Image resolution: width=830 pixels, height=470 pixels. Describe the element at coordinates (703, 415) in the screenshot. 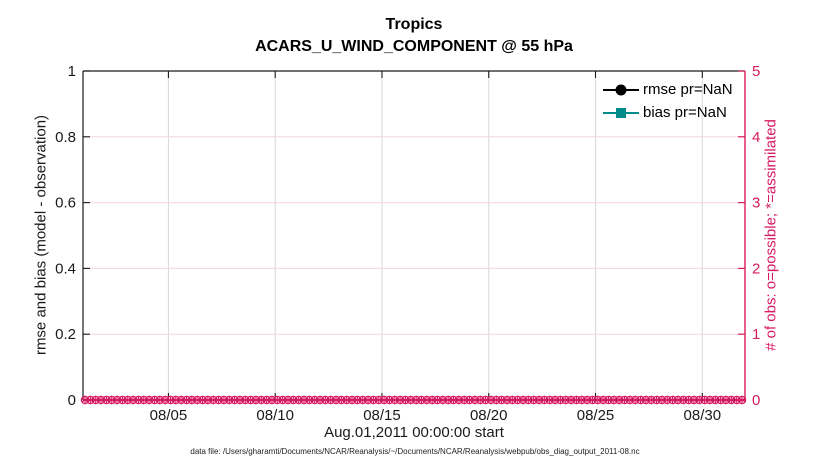

I see `x-tick-label: 08/30` at that location.